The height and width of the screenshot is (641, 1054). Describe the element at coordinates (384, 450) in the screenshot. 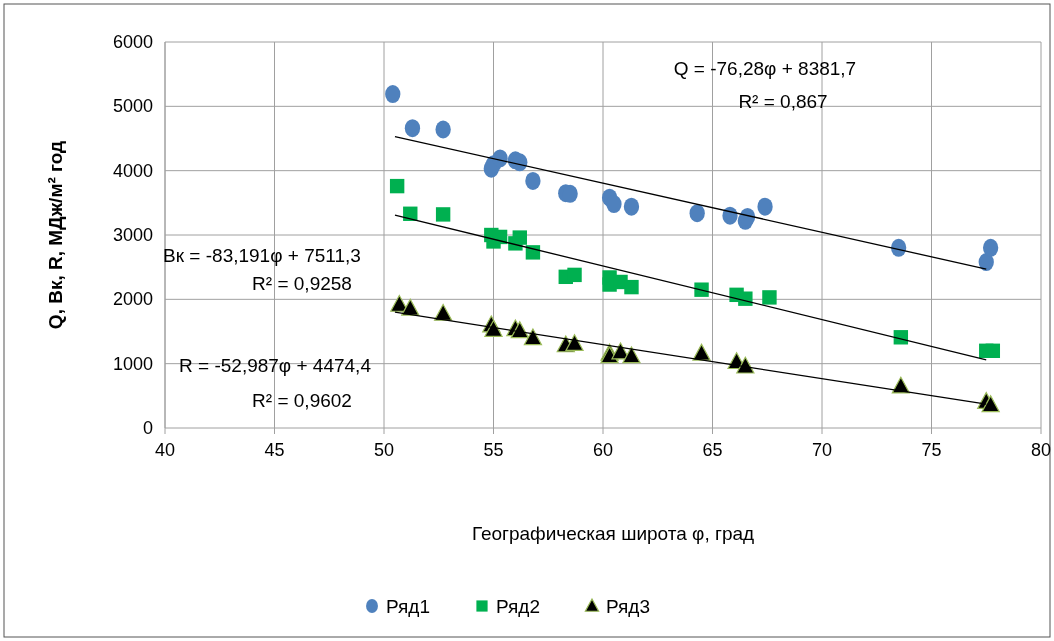

I see `x-tick-label: 50` at that location.